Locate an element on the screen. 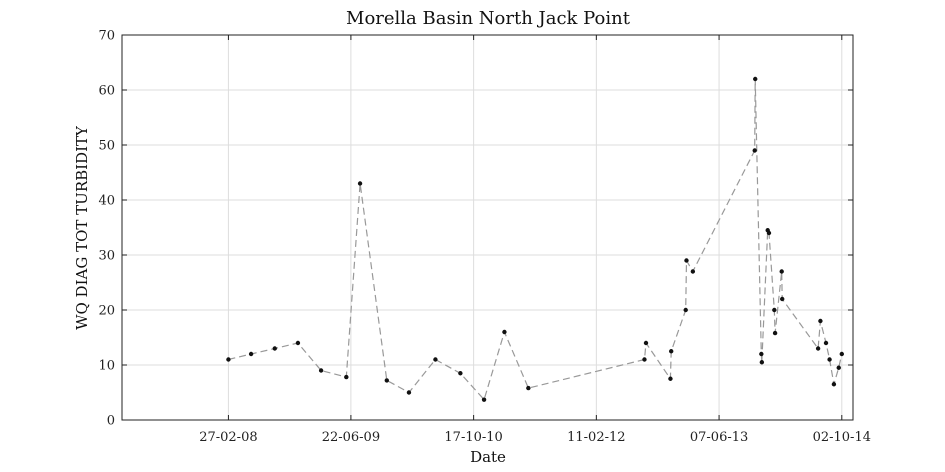 Image resolution: width=945 pixels, height=472 pixels. y-tick-label: 20 is located at coordinates (106, 311).